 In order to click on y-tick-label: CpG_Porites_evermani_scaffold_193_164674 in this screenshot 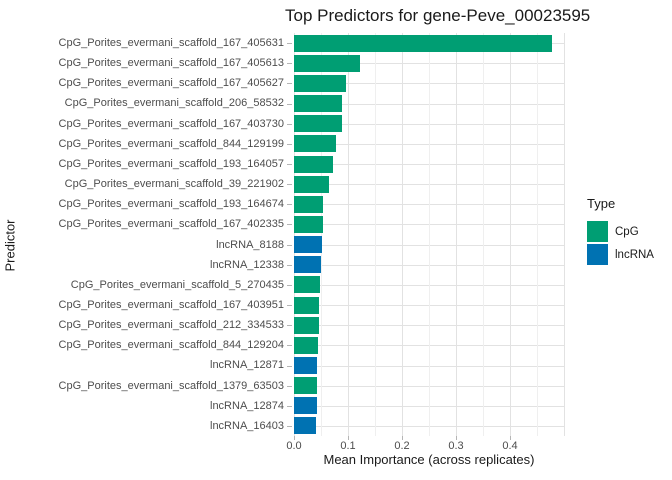, I will do `click(171, 204)`.